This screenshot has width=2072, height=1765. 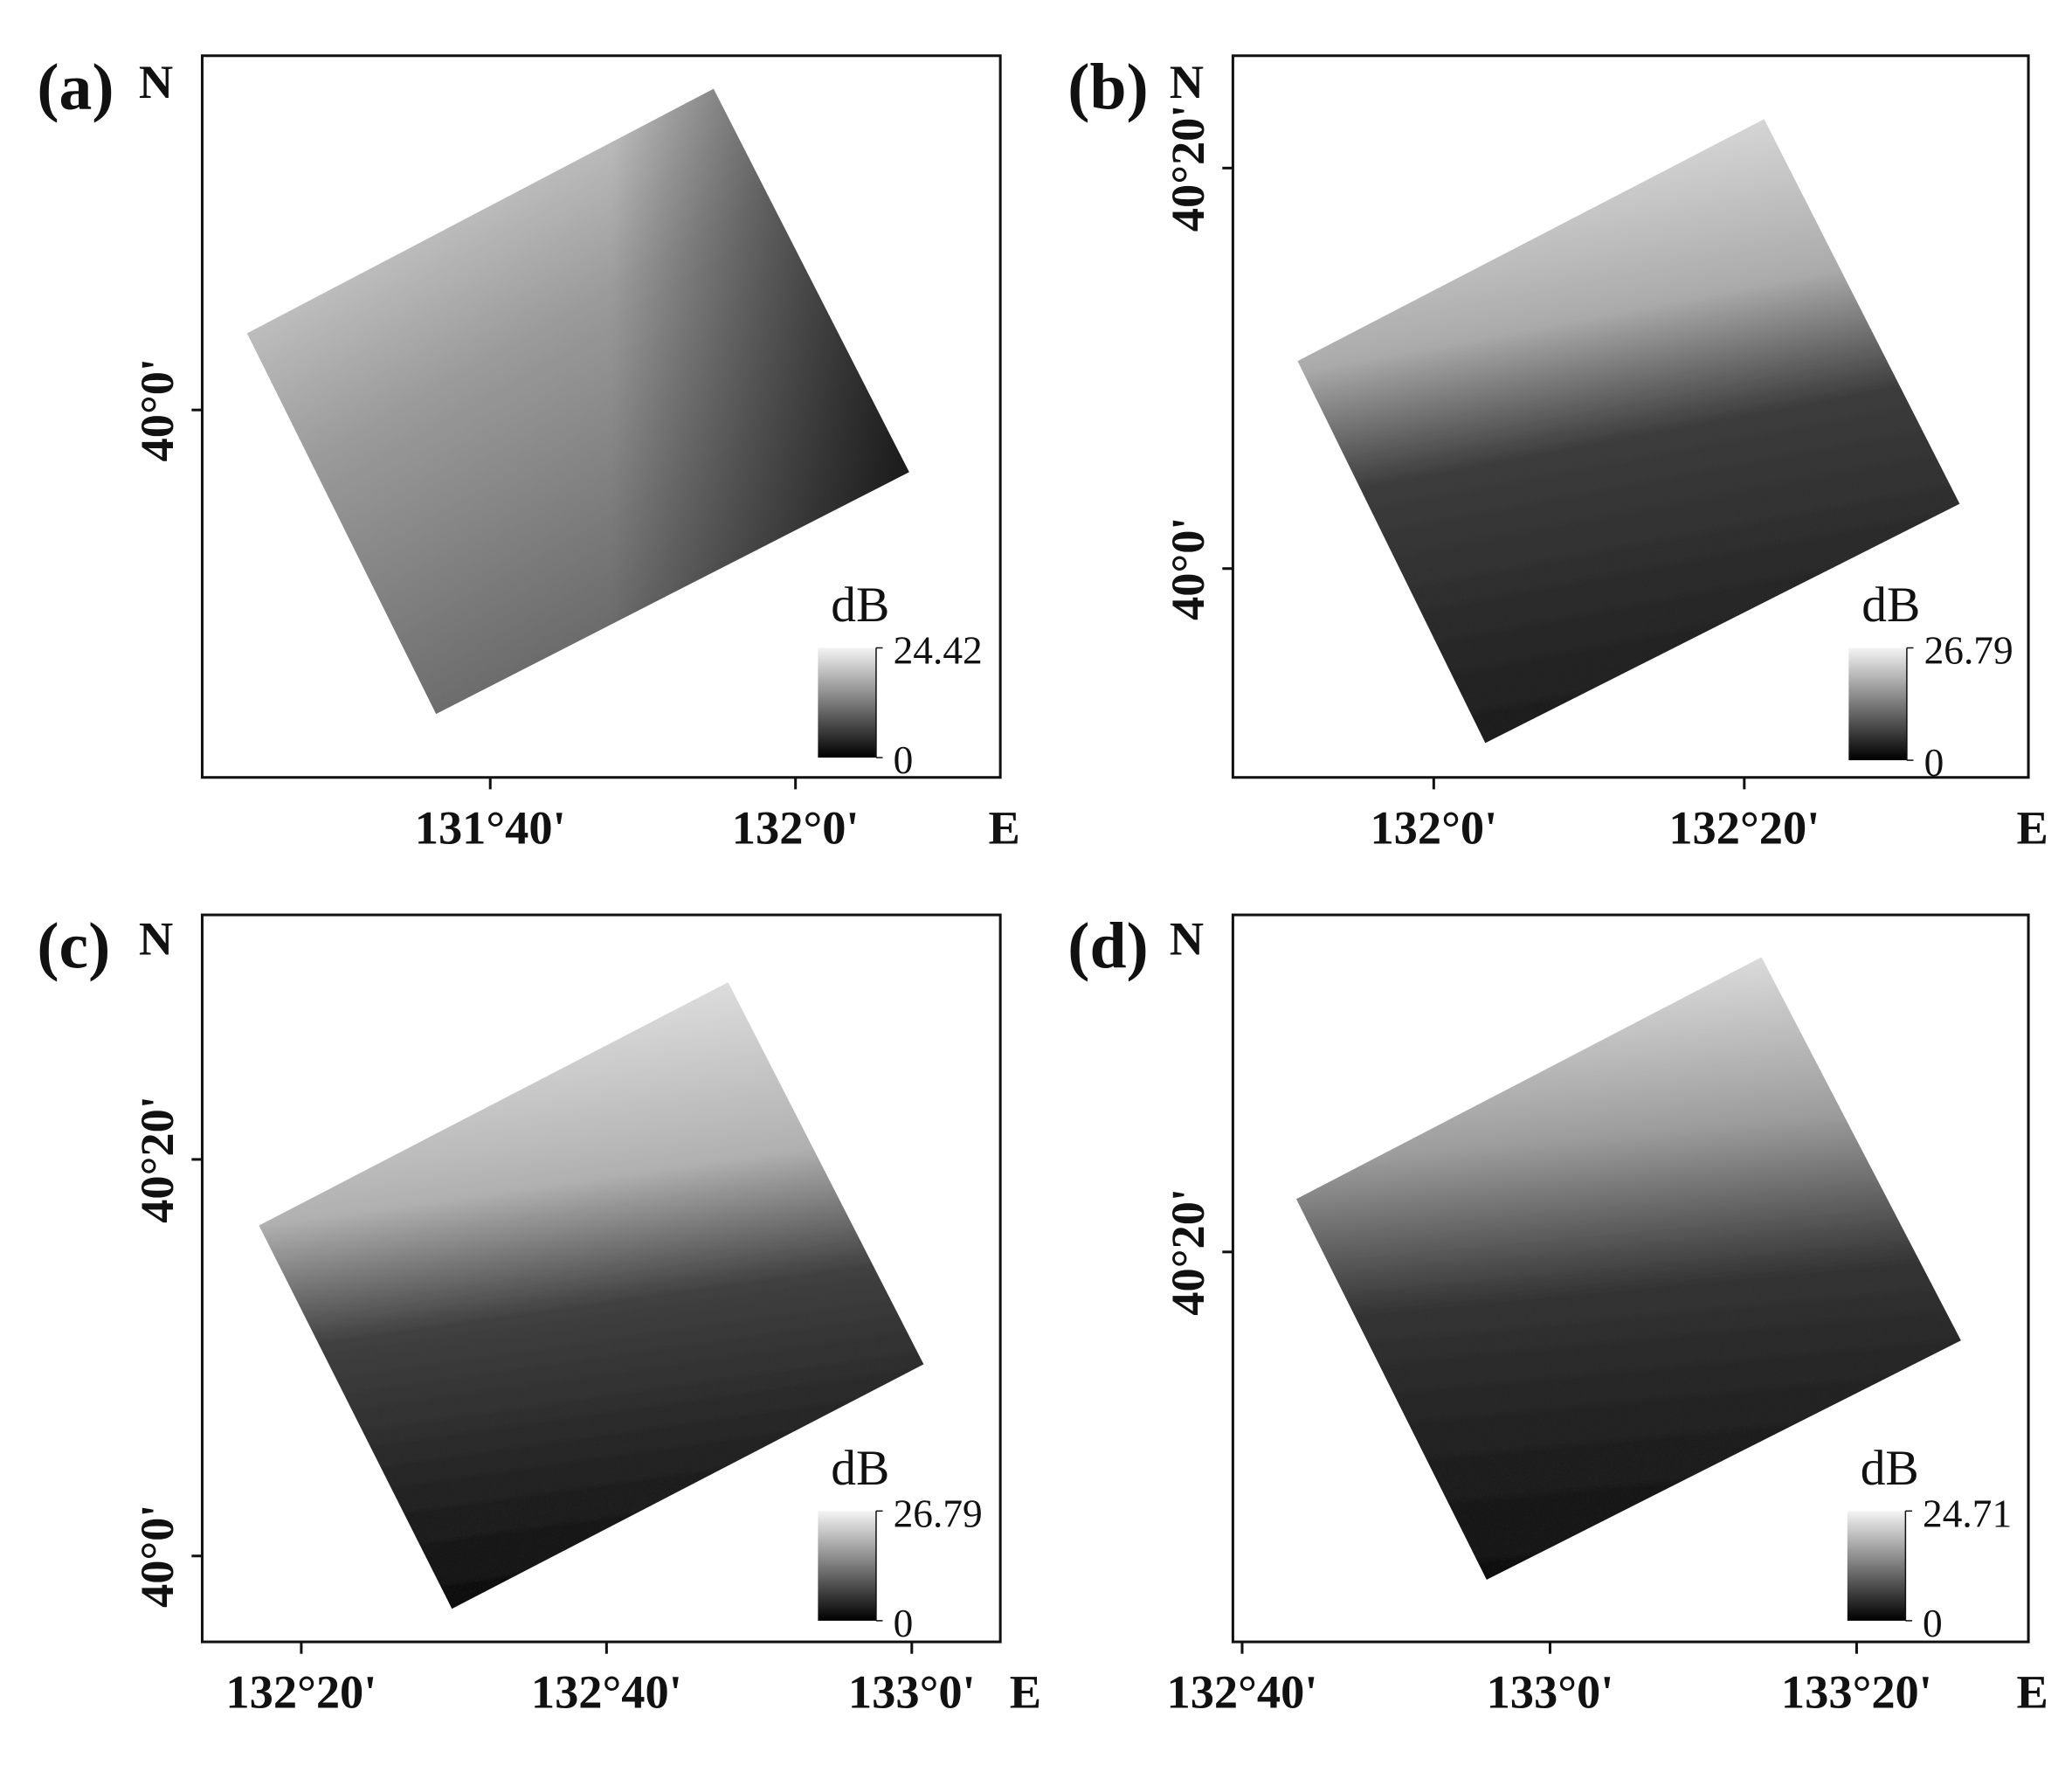 I want to click on x-tick-label: 131°40', so click(x=491, y=827).